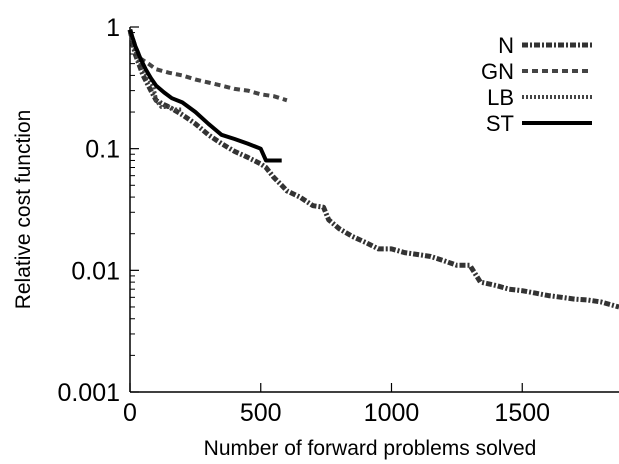  Describe the element at coordinates (497, 71) in the screenshot. I see `legend-label-gn: GN` at that location.